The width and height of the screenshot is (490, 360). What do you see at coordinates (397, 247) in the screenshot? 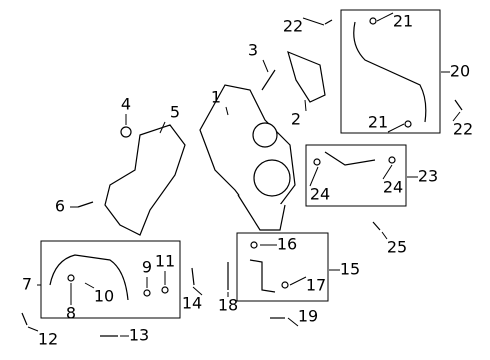
I see `callout-label: 25` at bounding box center [397, 247].